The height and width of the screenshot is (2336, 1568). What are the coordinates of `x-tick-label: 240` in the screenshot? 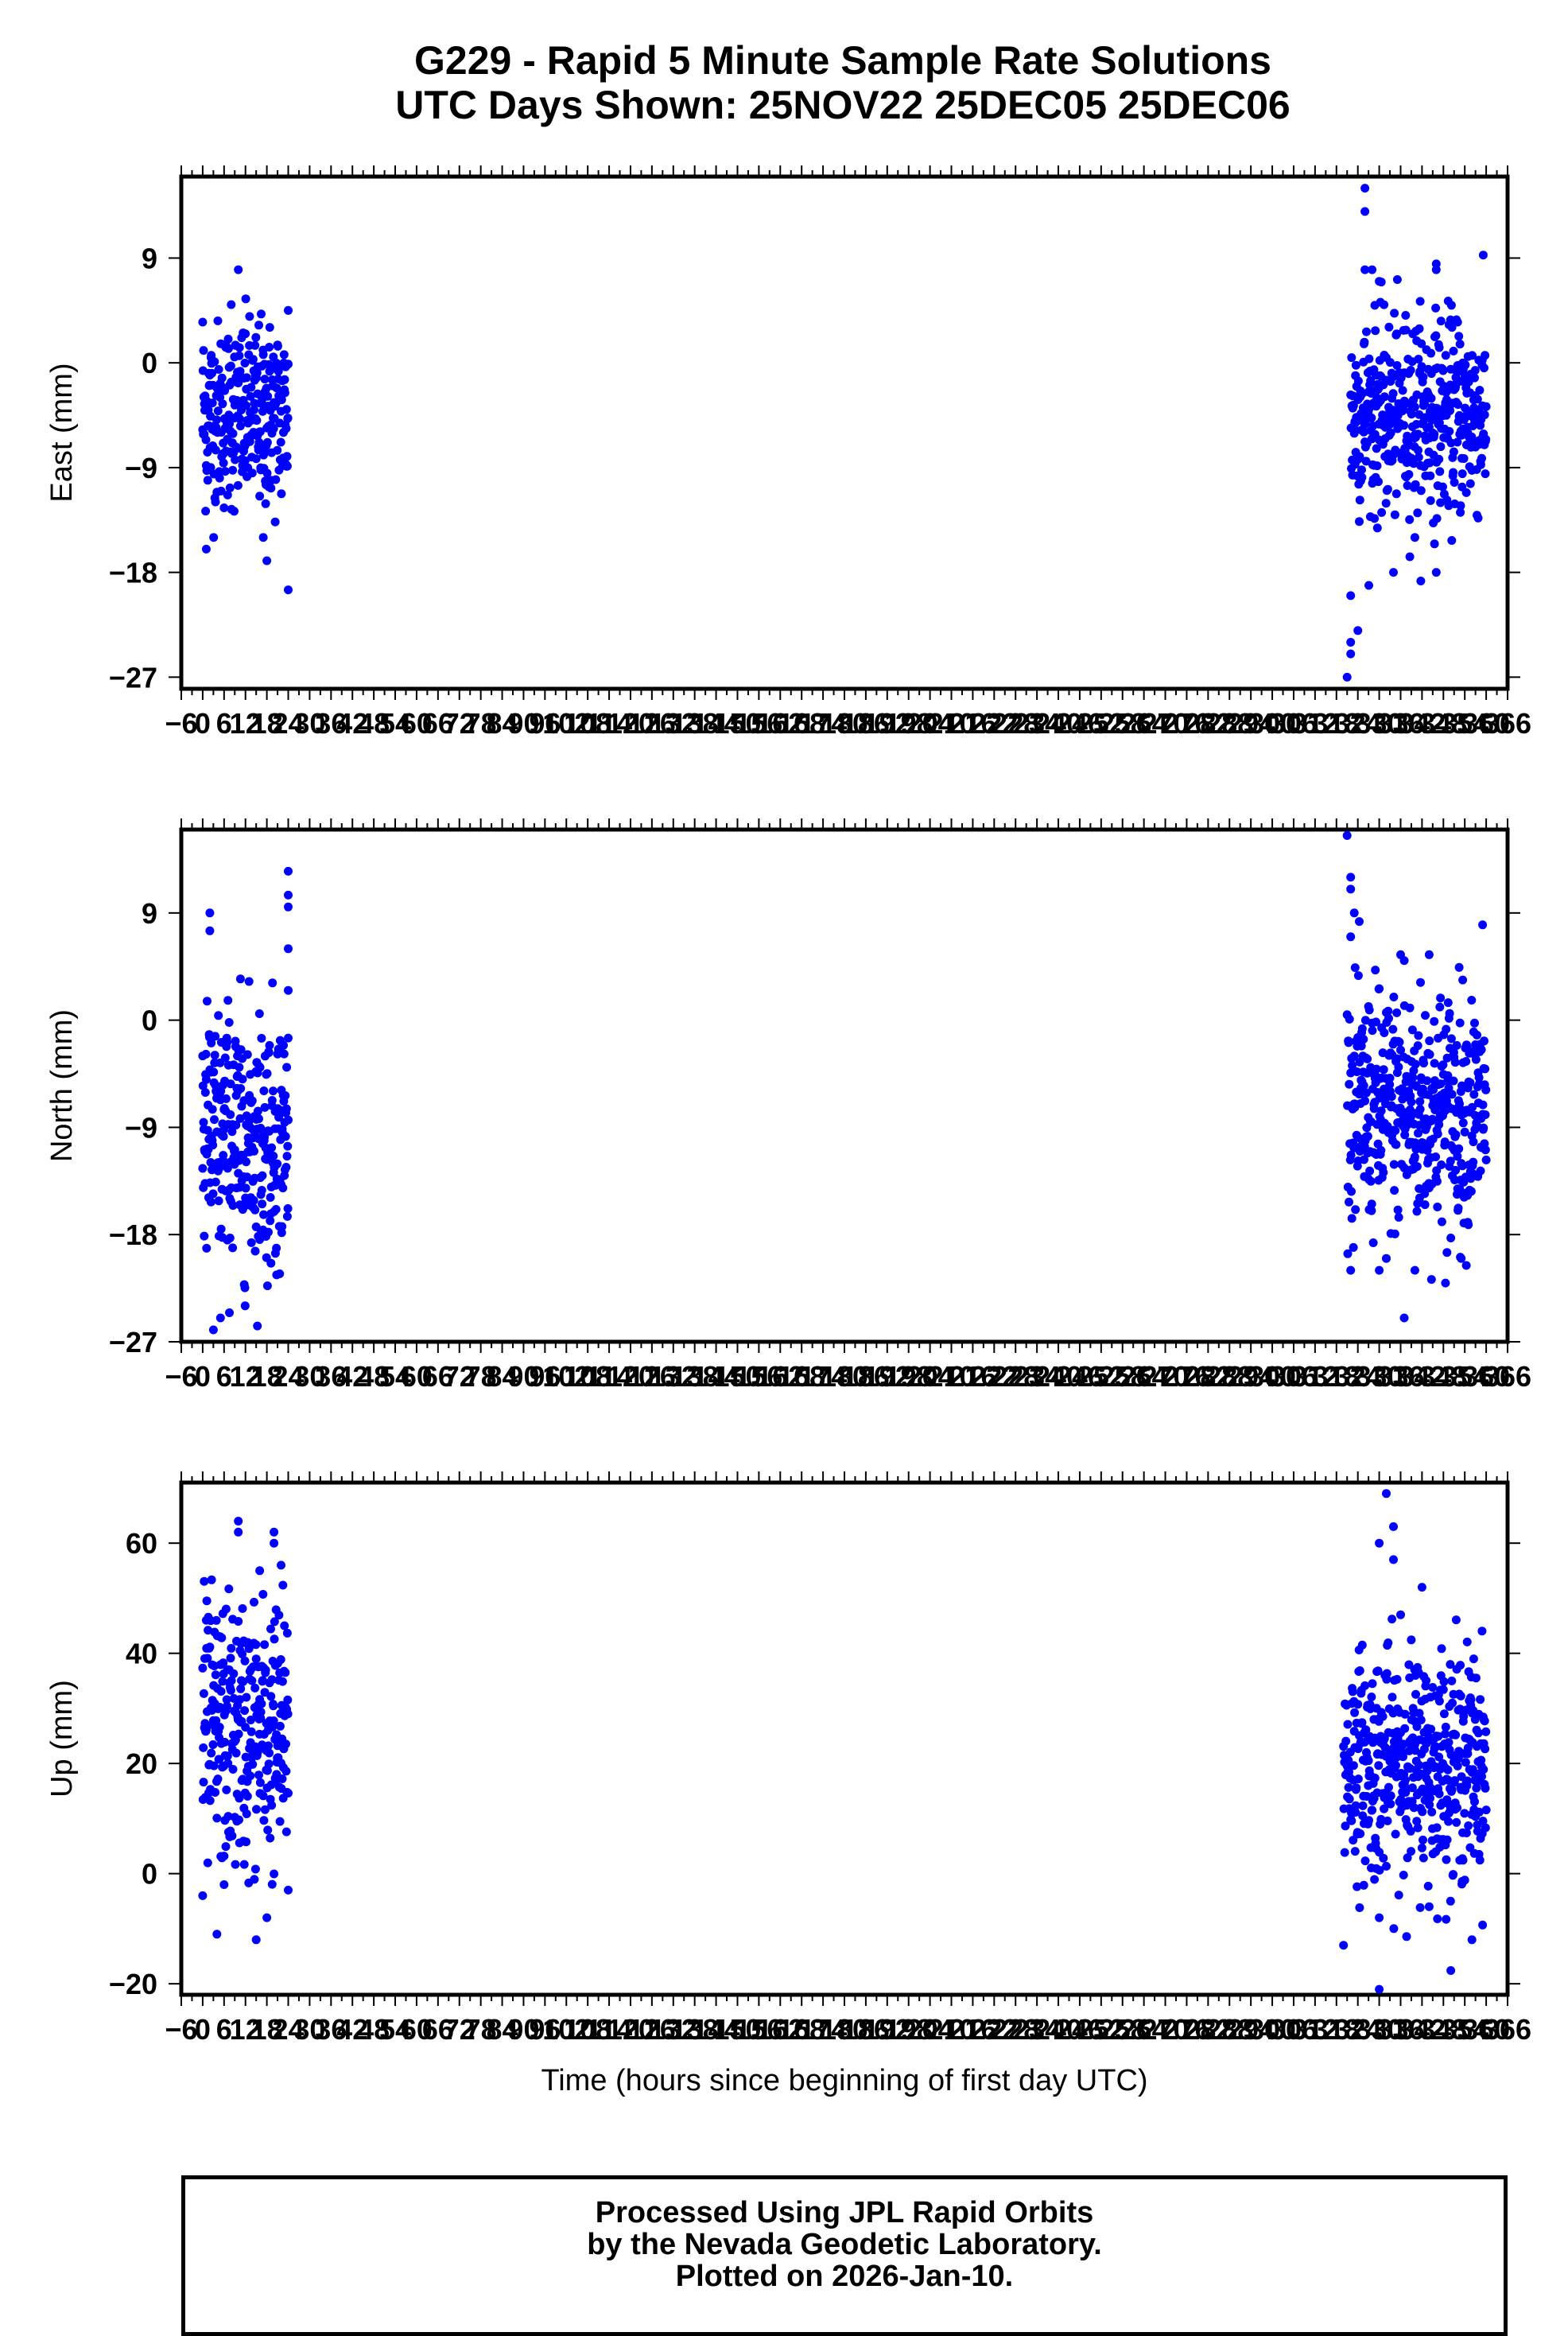 It's located at (1058, 1376).